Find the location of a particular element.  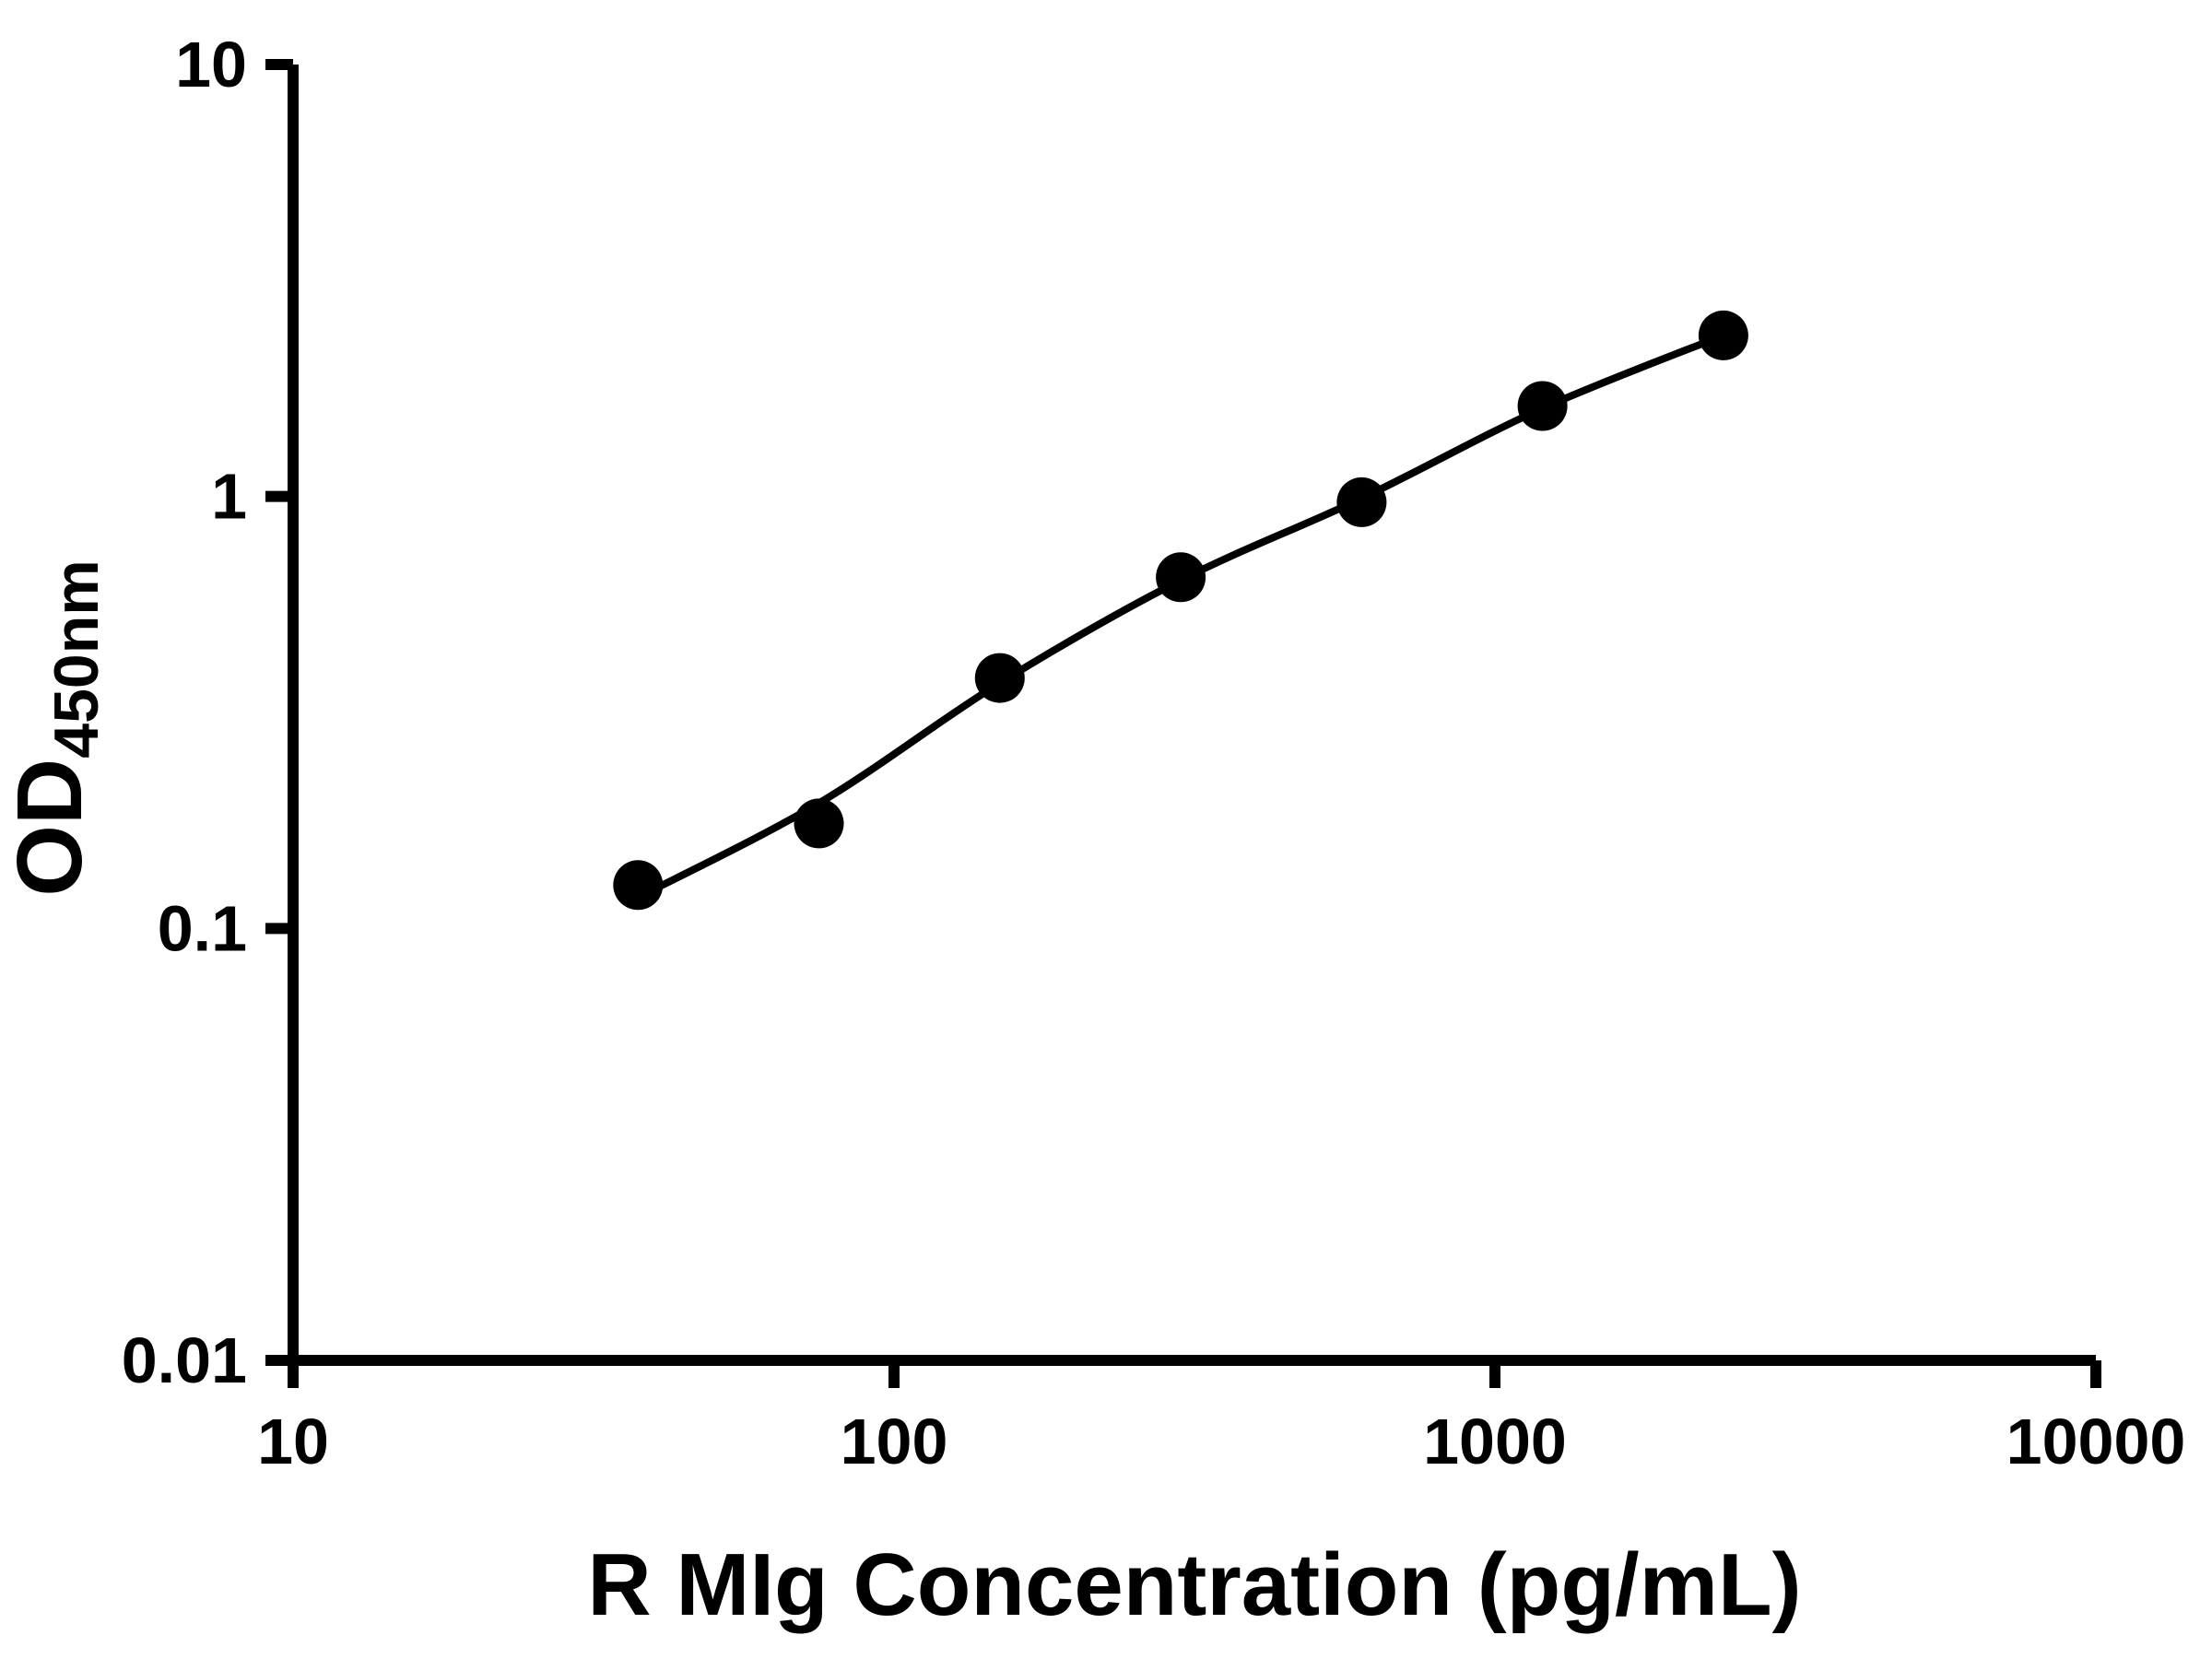

y-tick-label: 1 is located at coordinates (229, 497).